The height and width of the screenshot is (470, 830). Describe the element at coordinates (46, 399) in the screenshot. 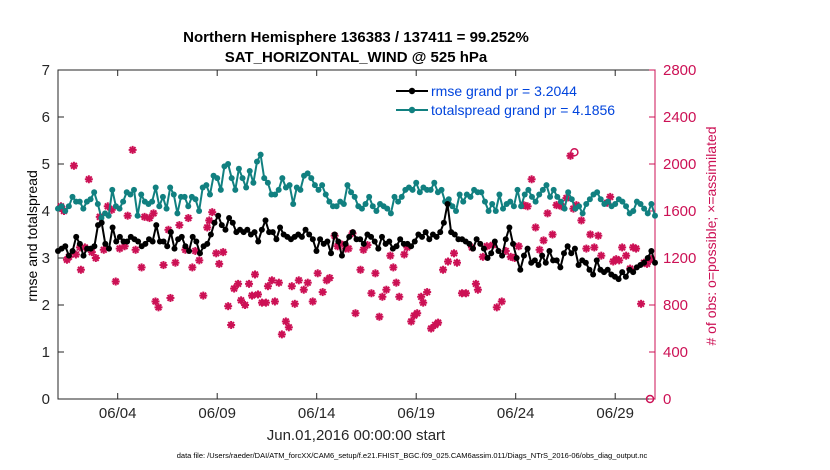

I see `left-tick-label: 0` at that location.